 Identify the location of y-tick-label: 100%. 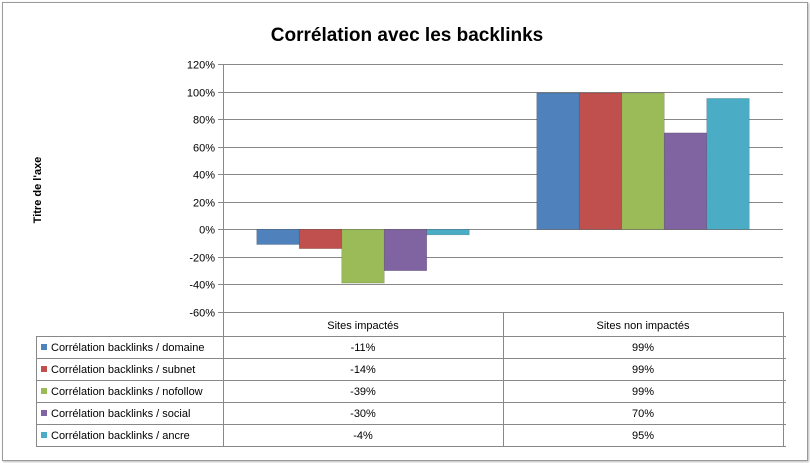
(201, 94).